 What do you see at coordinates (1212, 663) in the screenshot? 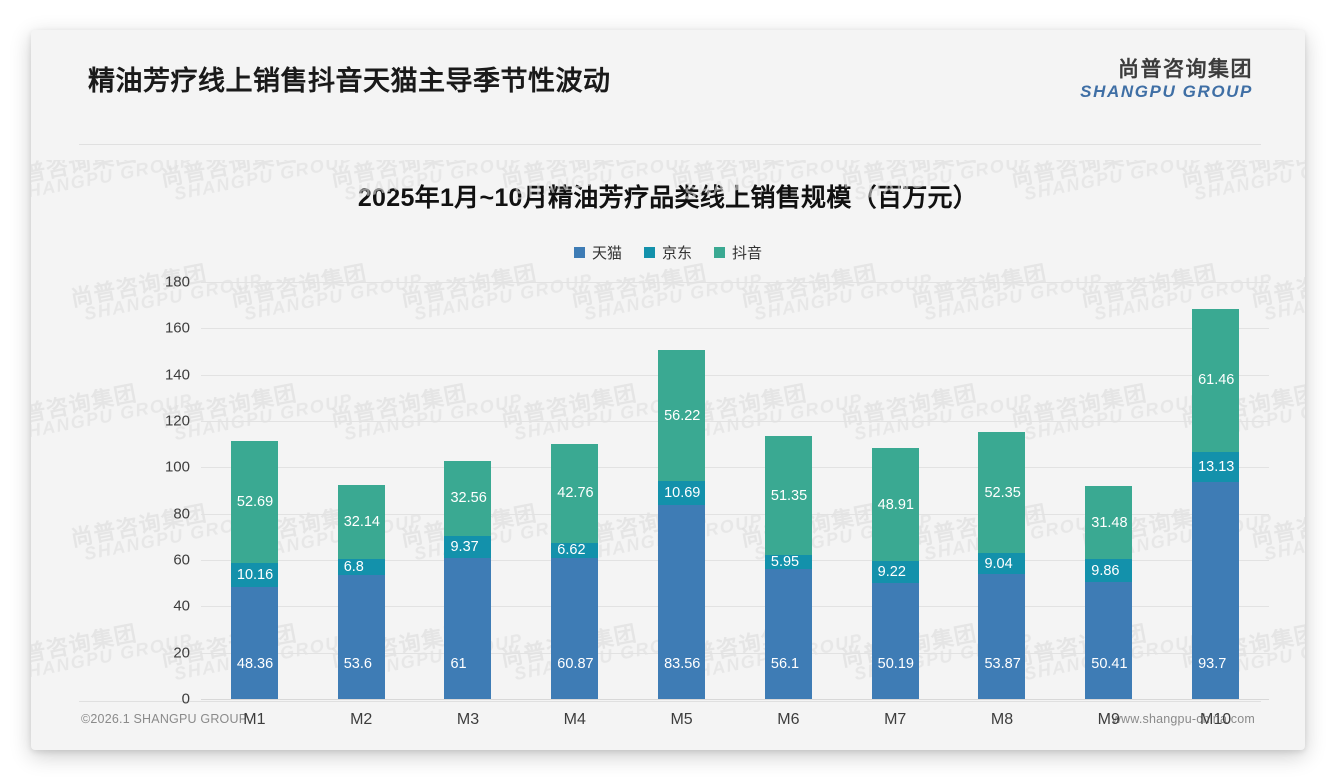
I see `bar-value-label: 93.7` at bounding box center [1212, 663].